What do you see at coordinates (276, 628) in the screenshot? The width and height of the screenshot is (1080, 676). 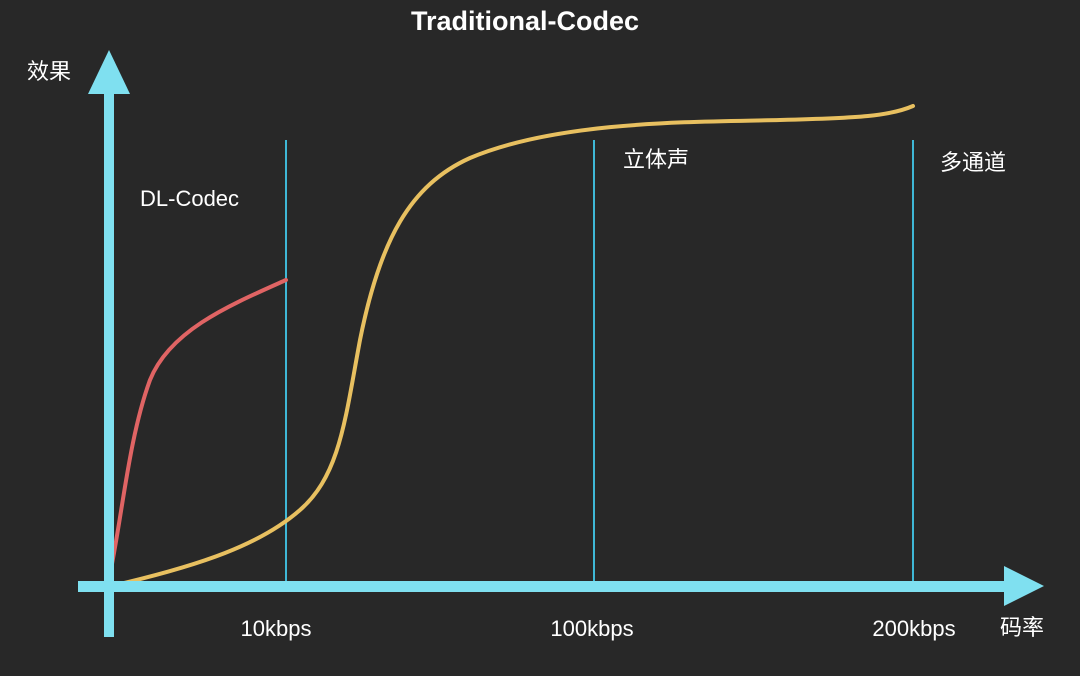 I see `x-tick-10kbps: 10kbps` at bounding box center [276, 628].